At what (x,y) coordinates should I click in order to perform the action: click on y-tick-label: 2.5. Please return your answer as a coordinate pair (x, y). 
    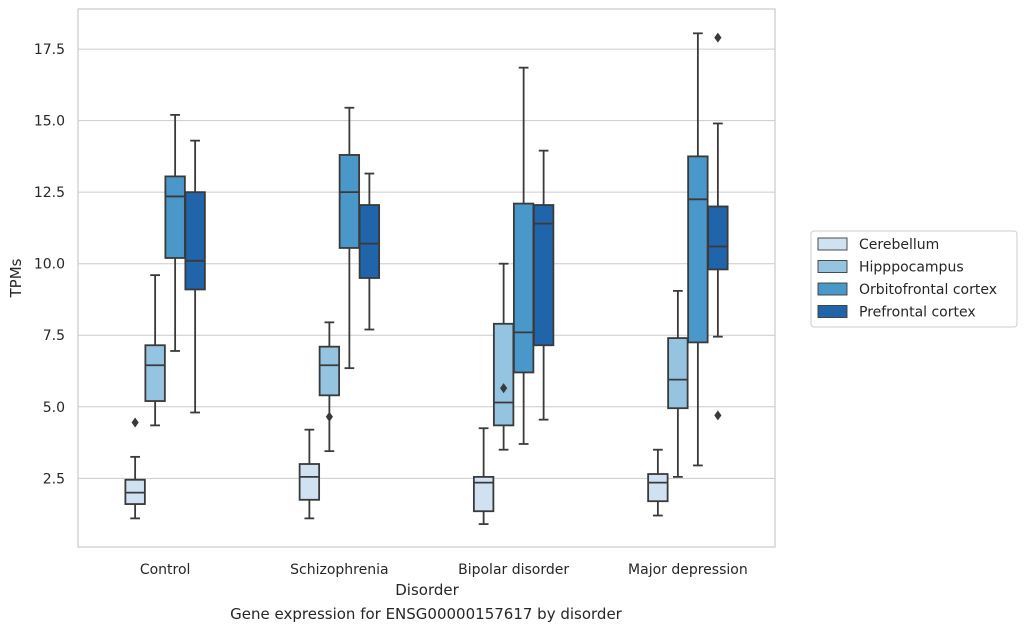
    Looking at the image, I should click on (54, 479).